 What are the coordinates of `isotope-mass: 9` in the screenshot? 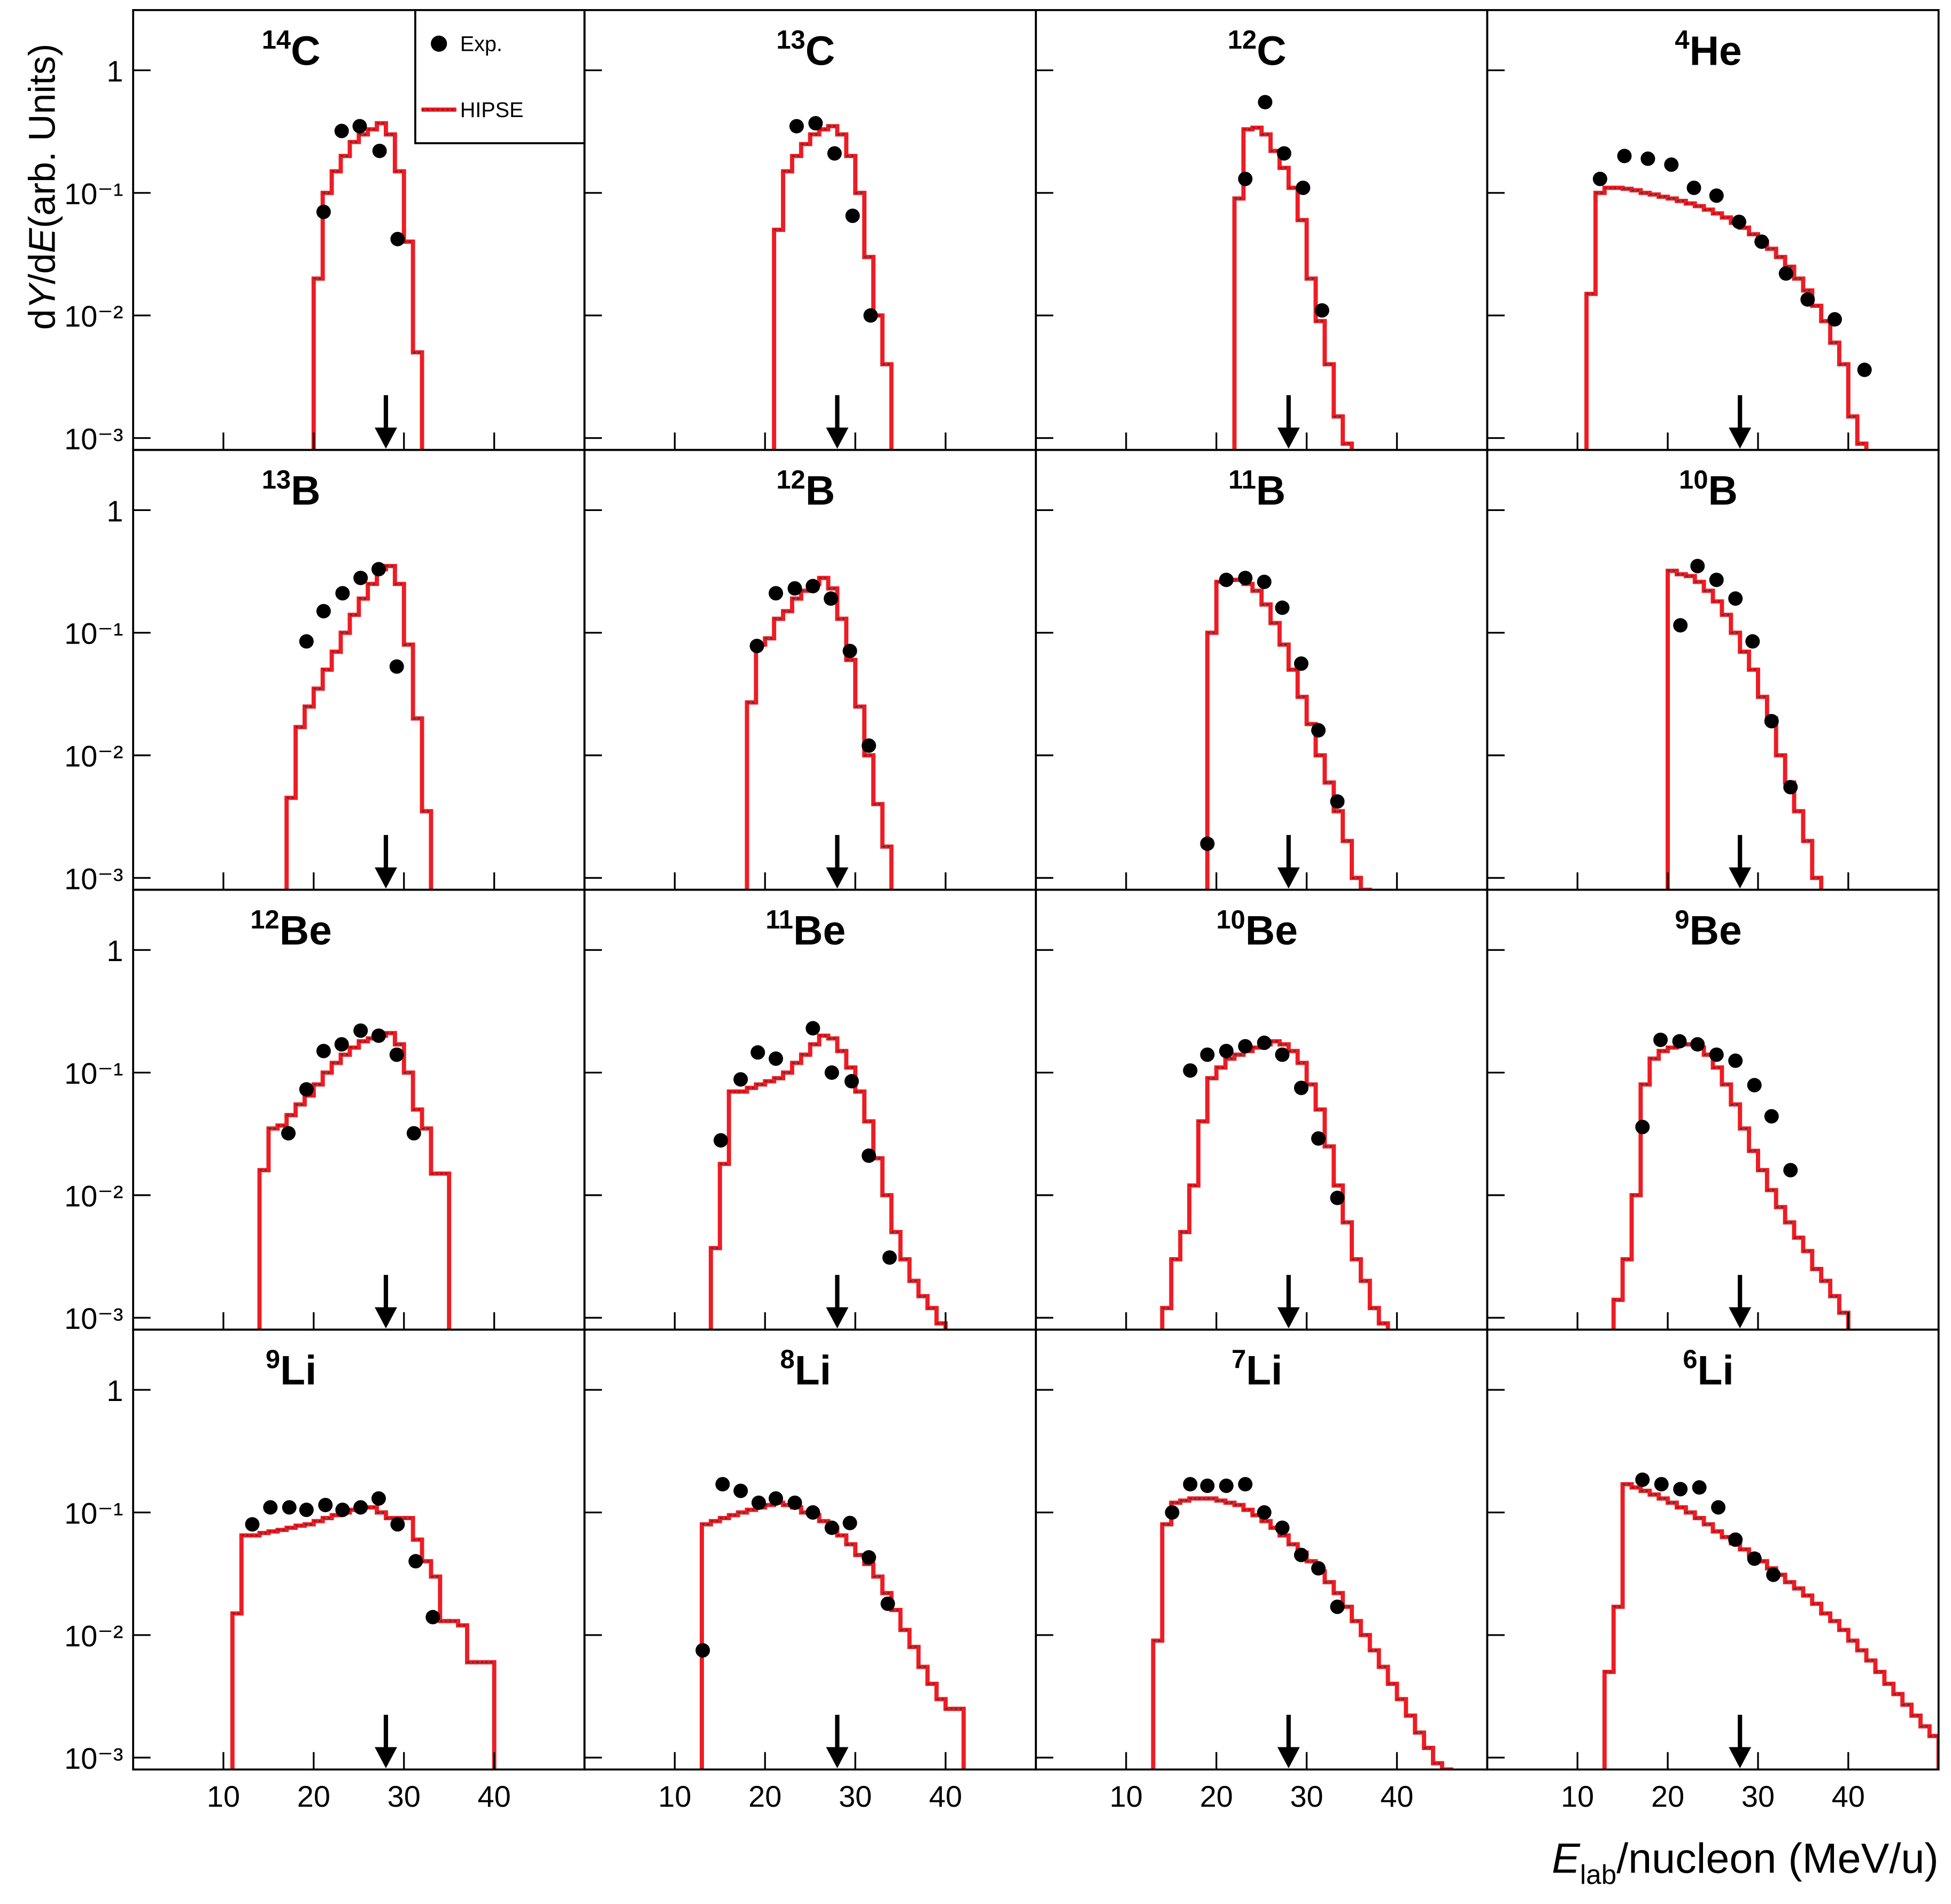 It's located at (1682, 920).